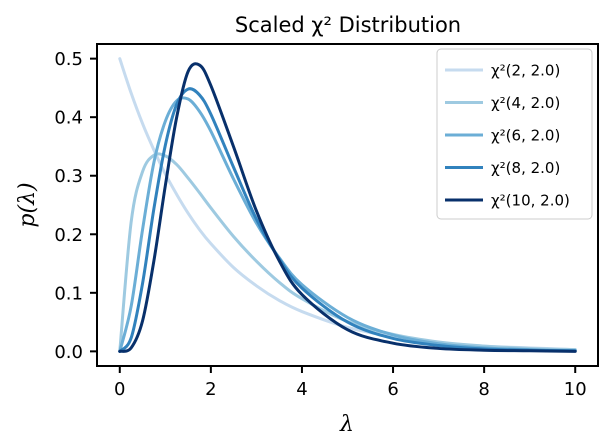 Image resolution: width=605 pixels, height=446 pixels. What do you see at coordinates (68, 352) in the screenshot?
I see `y-tick-label: 0.0` at bounding box center [68, 352].